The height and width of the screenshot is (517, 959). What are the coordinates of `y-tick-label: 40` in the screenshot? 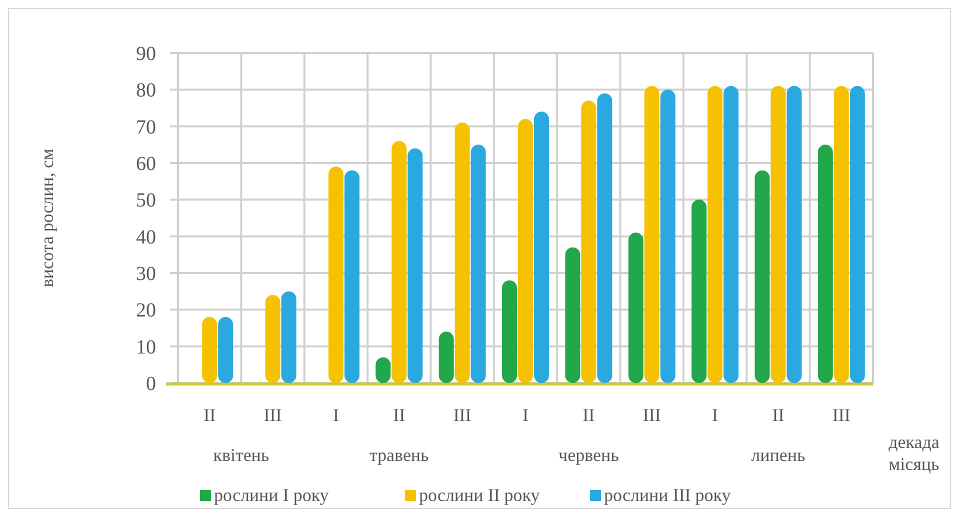 It's located at (146, 237).